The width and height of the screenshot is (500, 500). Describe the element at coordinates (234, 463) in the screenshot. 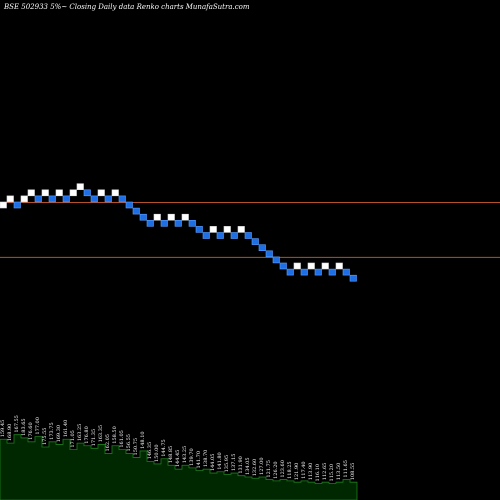

I see `volume-label: 137.15` at that location.